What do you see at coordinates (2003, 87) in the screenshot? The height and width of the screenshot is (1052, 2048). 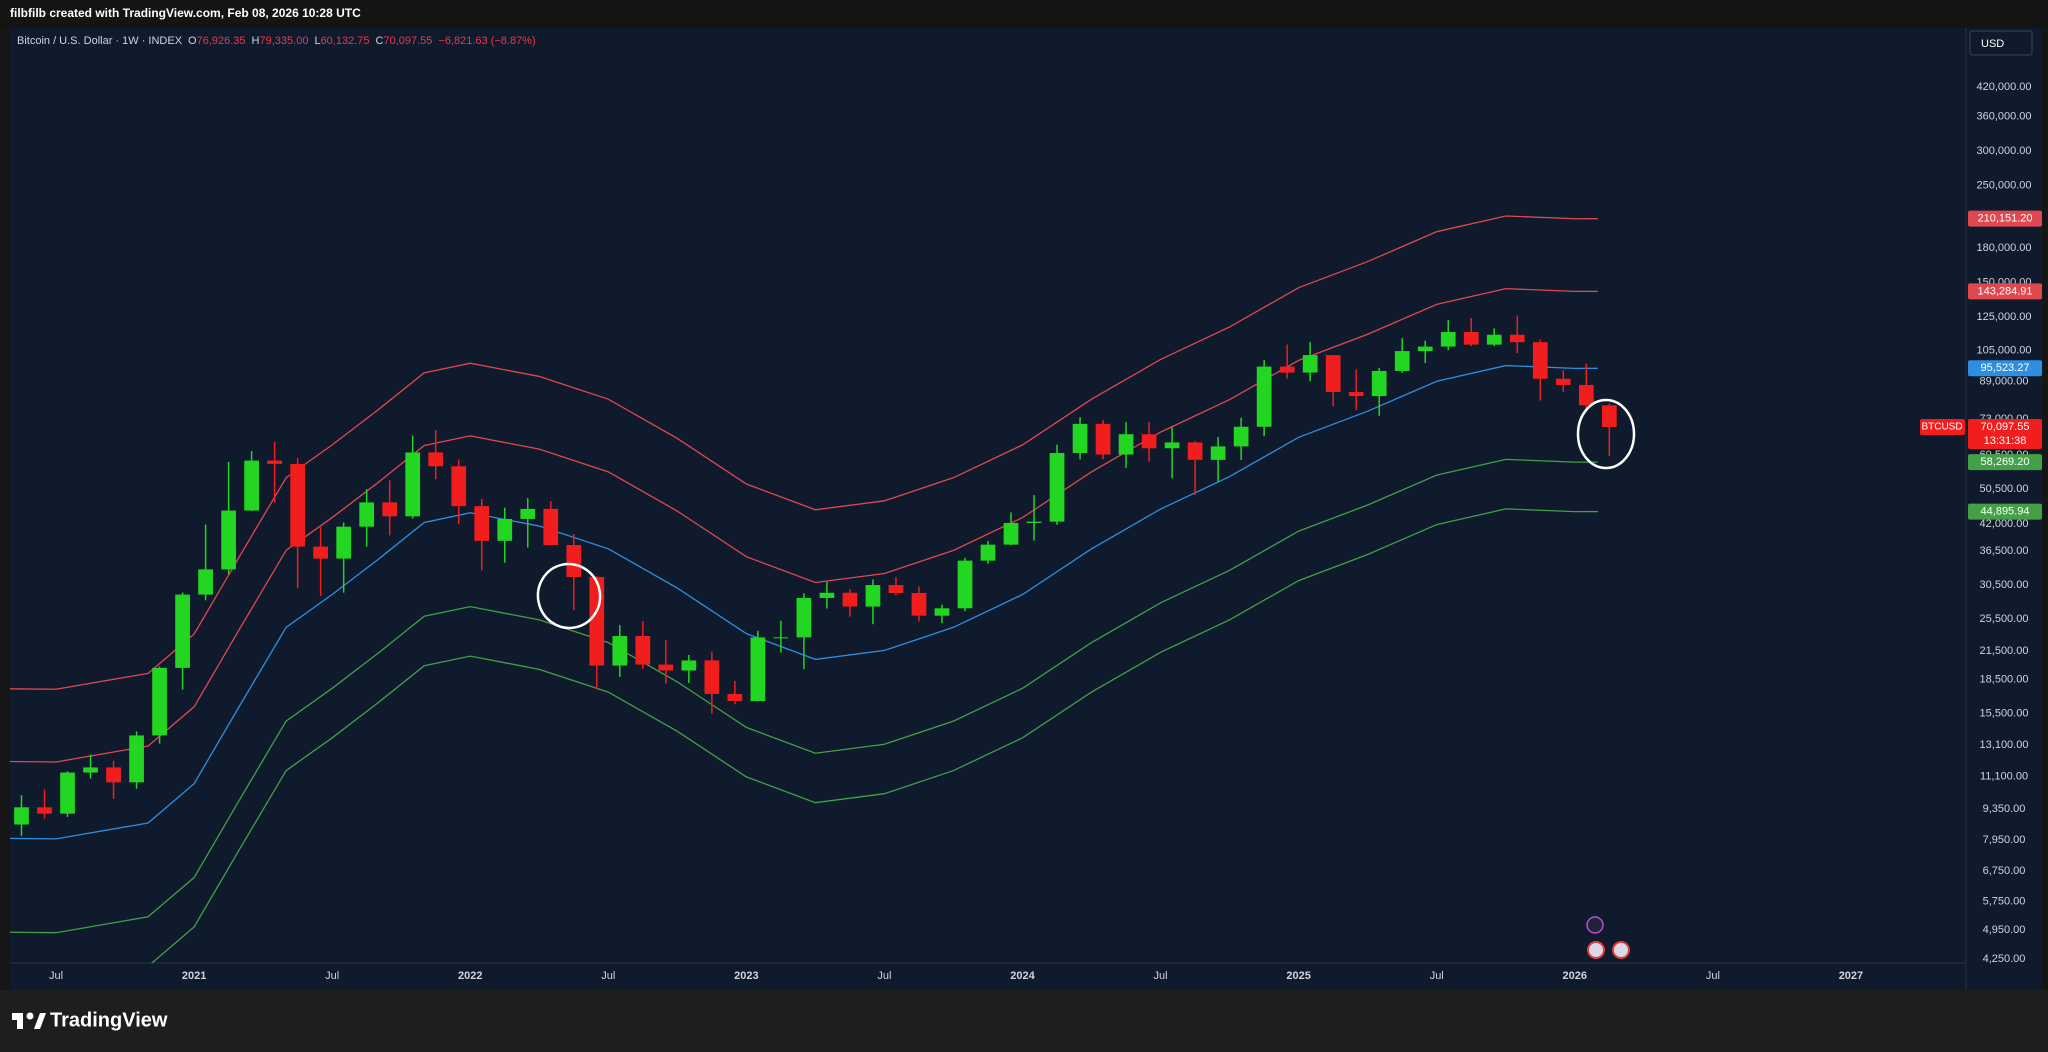 I see `y-tick-label: 420,000.00` at bounding box center [2003, 87].